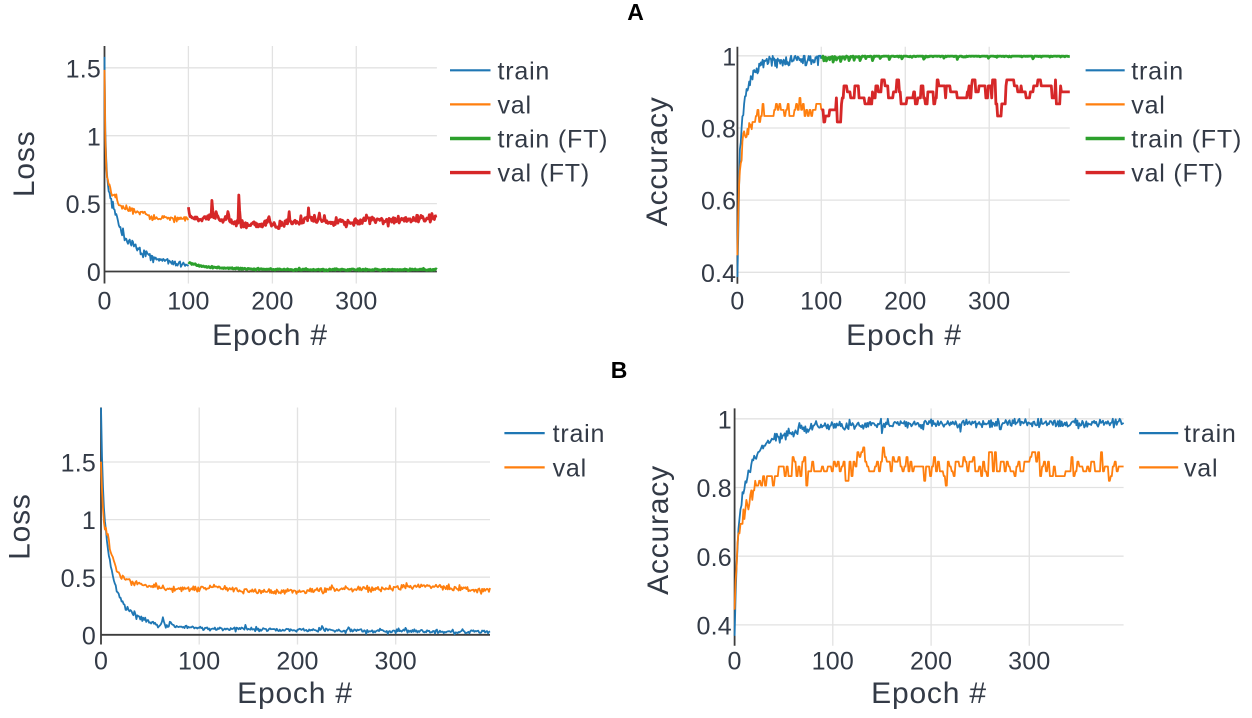 Image resolution: width=1252 pixels, height=718 pixels. I want to click on svg-text: B, so click(619, 370).